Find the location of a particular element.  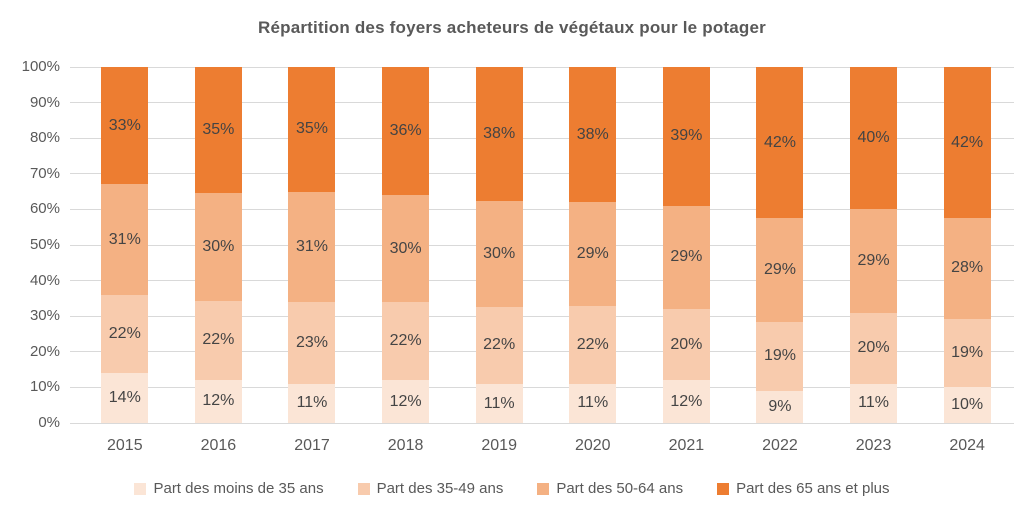

bar-value-label: 12% is located at coordinates (405, 401).